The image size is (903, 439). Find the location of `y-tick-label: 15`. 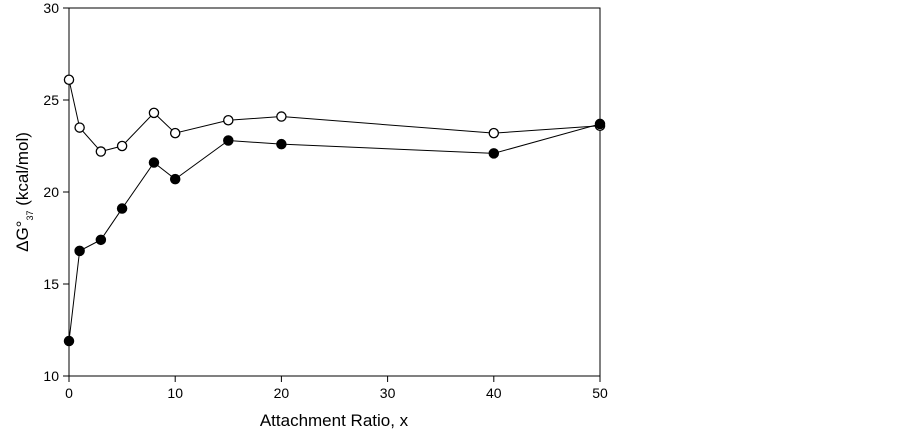

y-tick-label: 15 is located at coordinates (51, 284).